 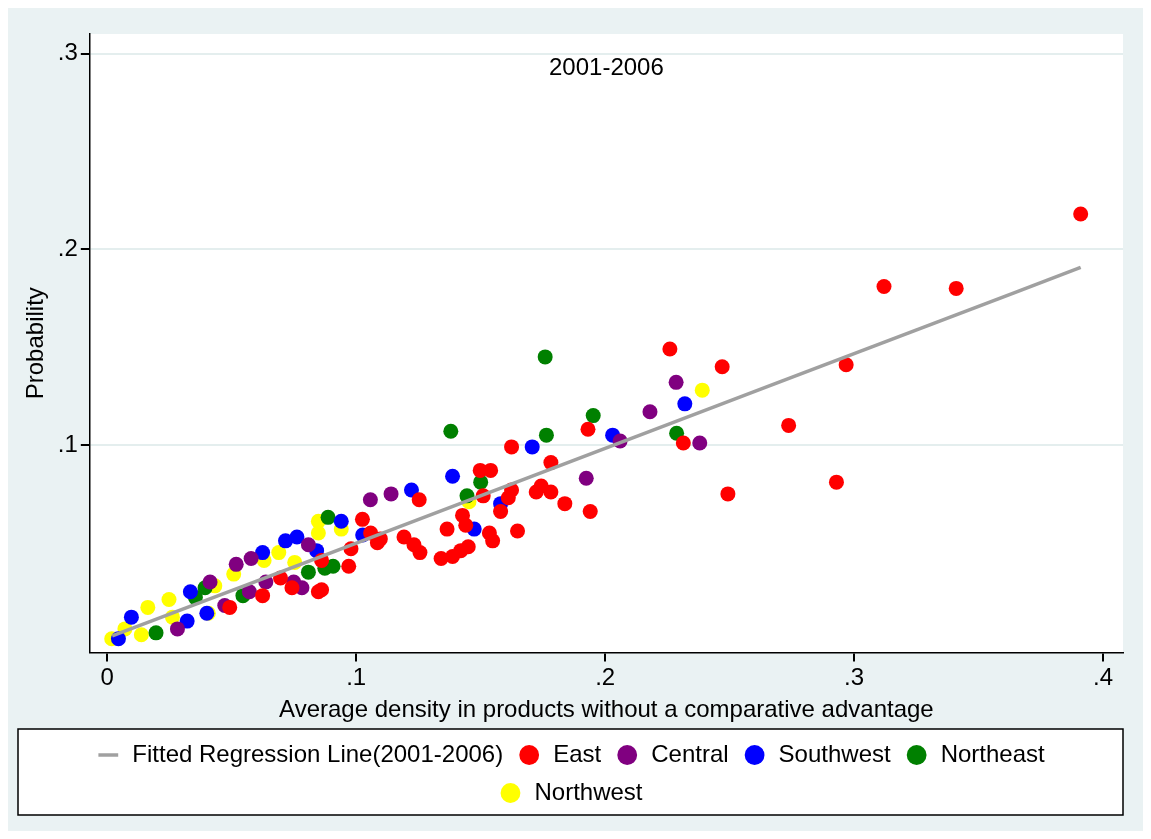 What do you see at coordinates (107, 677) in the screenshot?
I see `x-tick-label: 0` at bounding box center [107, 677].